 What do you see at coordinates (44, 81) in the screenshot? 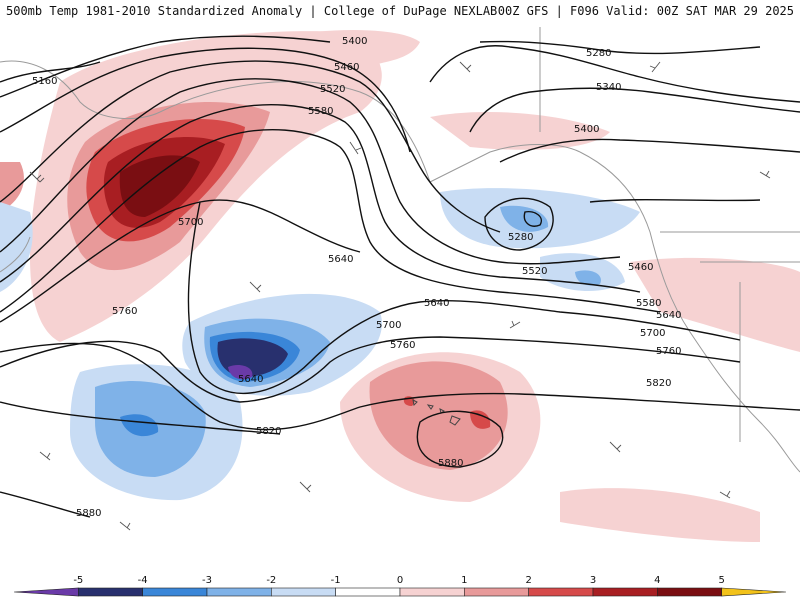
I see `contour-label: 5160` at bounding box center [44, 81].